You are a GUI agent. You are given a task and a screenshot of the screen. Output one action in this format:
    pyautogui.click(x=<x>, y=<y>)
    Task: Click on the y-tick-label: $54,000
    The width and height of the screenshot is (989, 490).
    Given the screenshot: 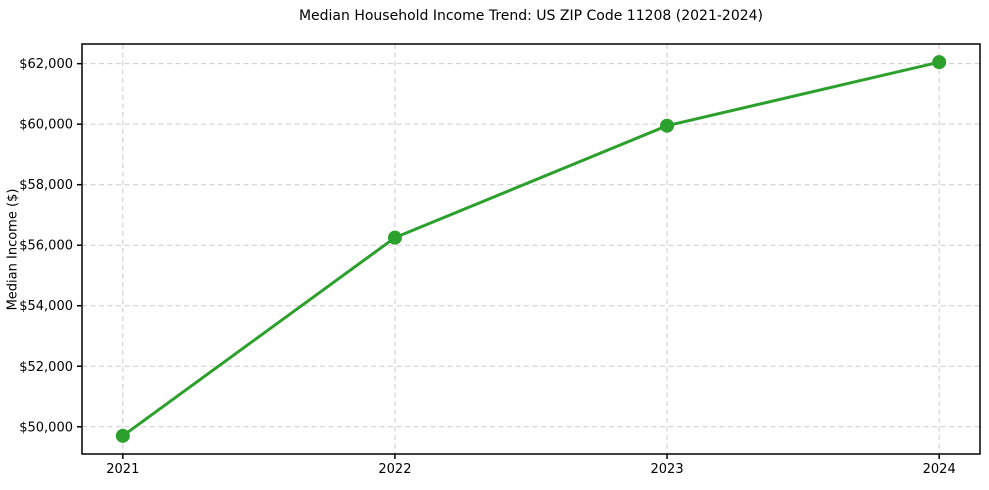 What is the action you would take?
    pyautogui.click(x=46, y=306)
    